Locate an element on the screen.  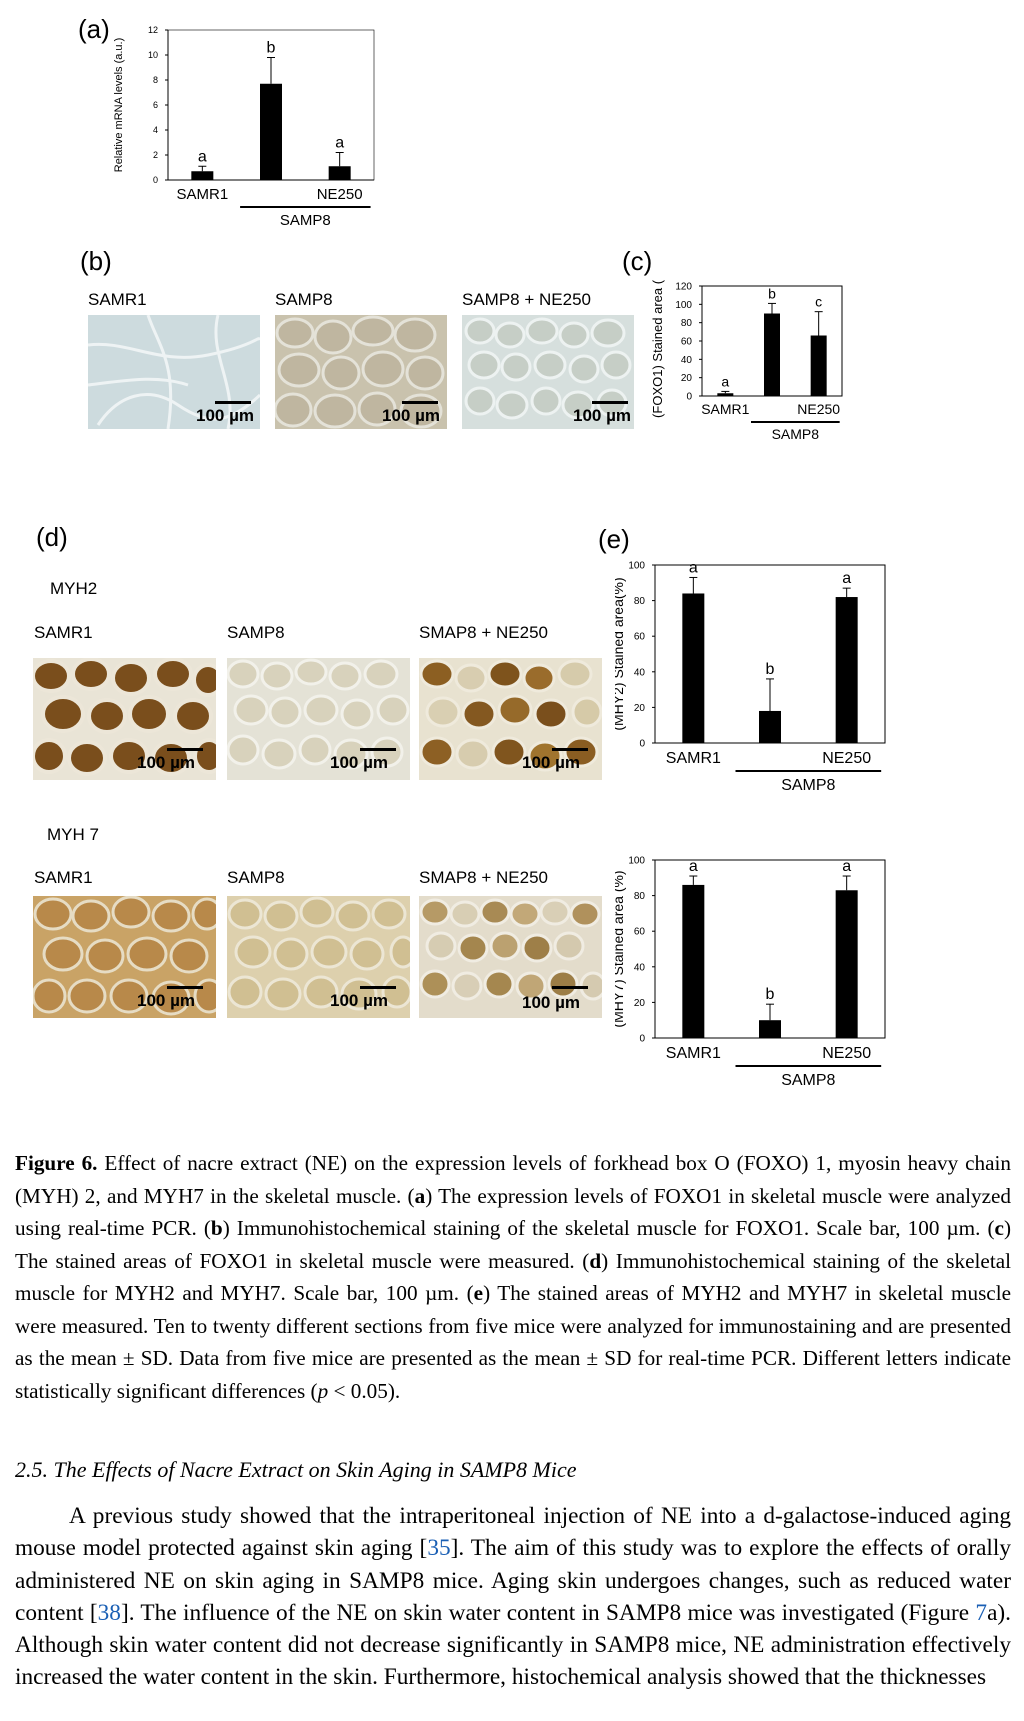
chart-e1-ylabel: (MHY2) Stained area(%) is located at coordinates (620, 653).